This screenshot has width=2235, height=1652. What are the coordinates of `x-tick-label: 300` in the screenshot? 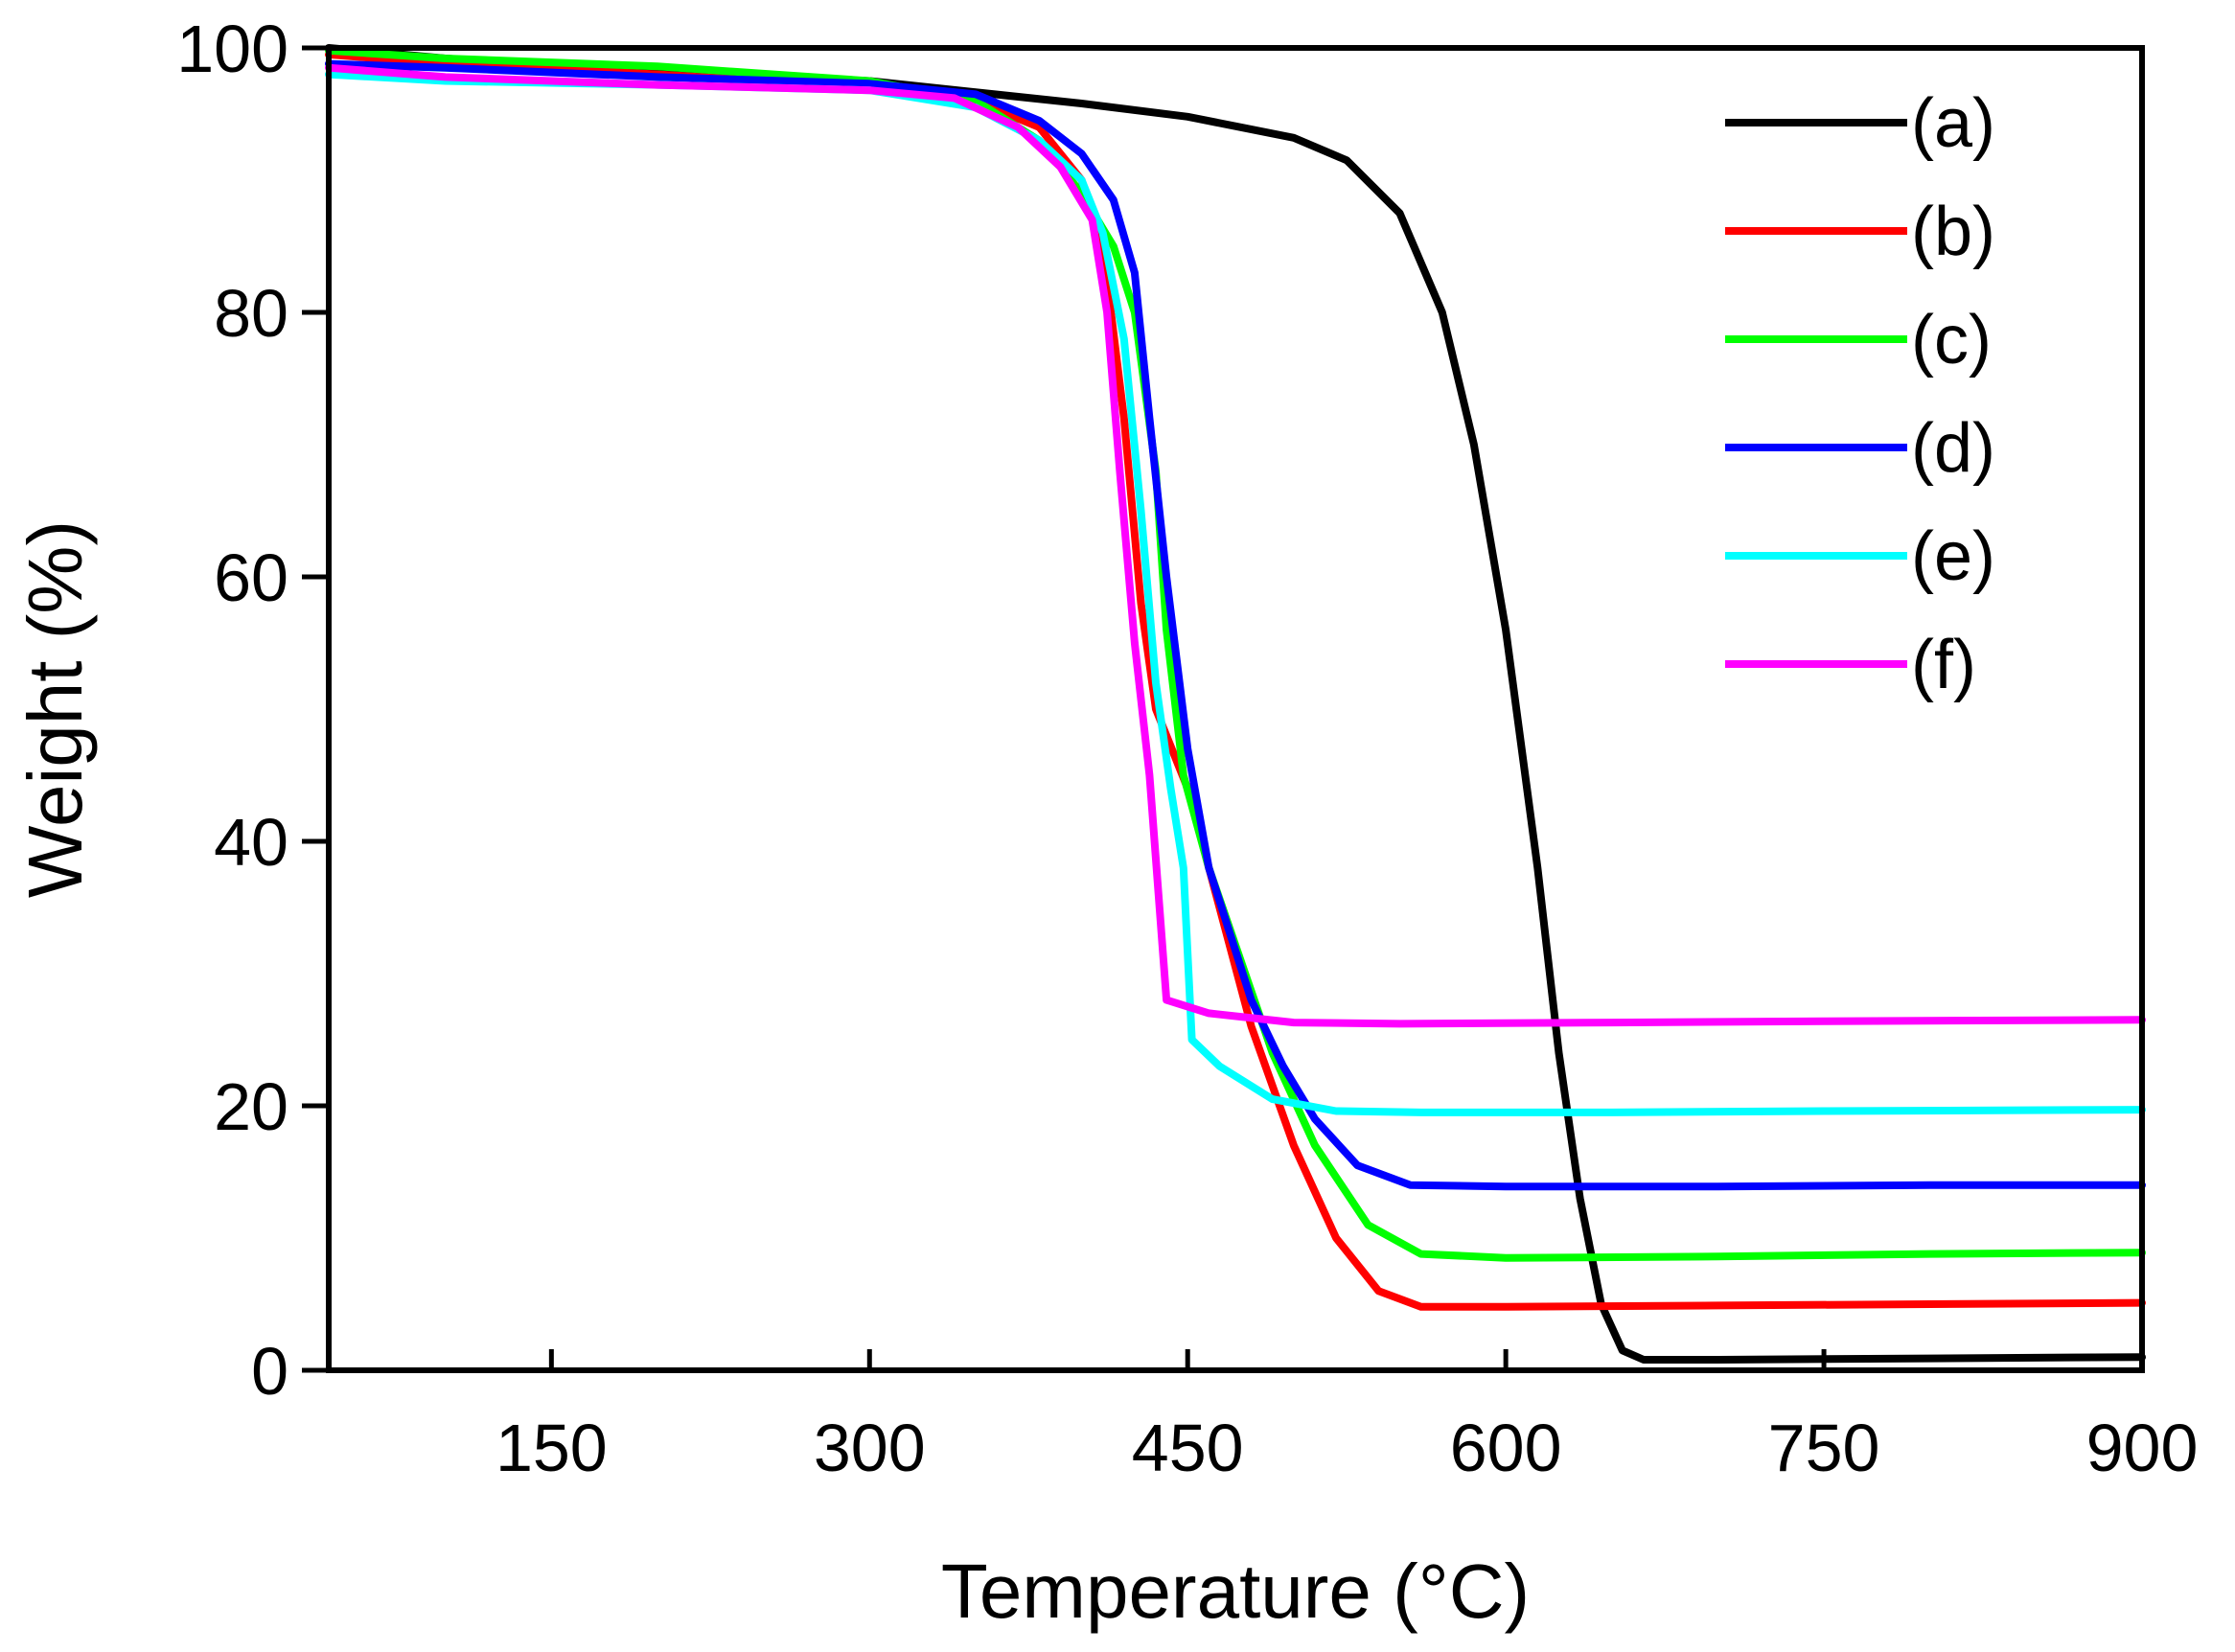 It's located at (870, 1448).